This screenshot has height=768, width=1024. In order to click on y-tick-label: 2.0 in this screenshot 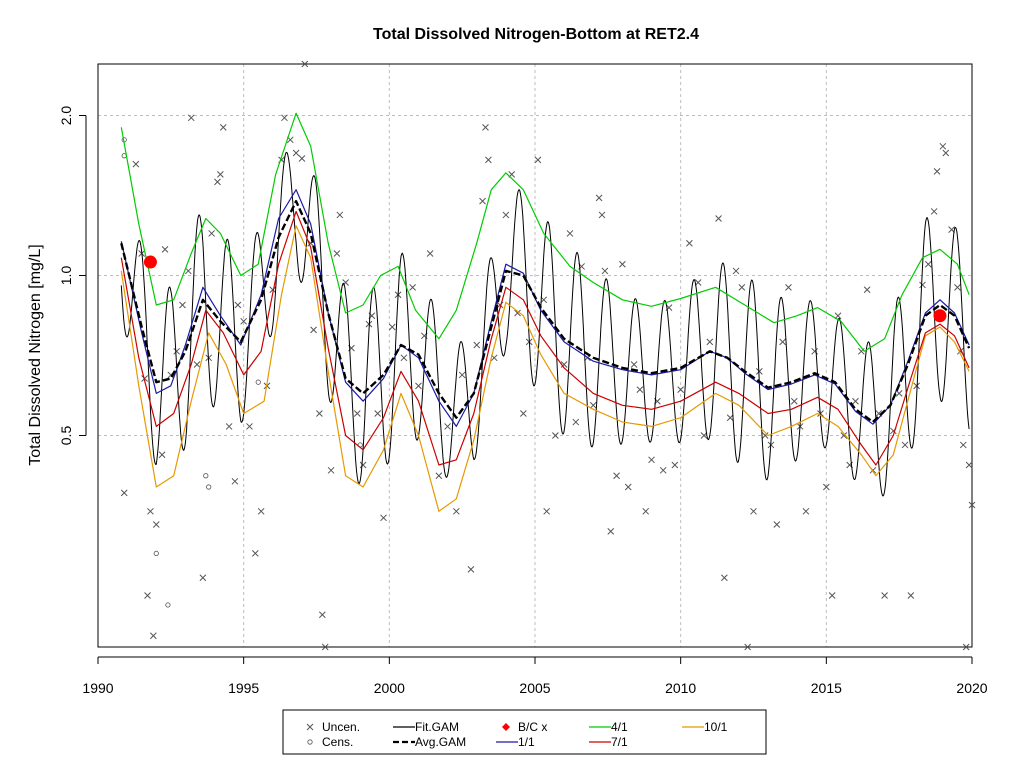, I will do `click(66, 116)`.